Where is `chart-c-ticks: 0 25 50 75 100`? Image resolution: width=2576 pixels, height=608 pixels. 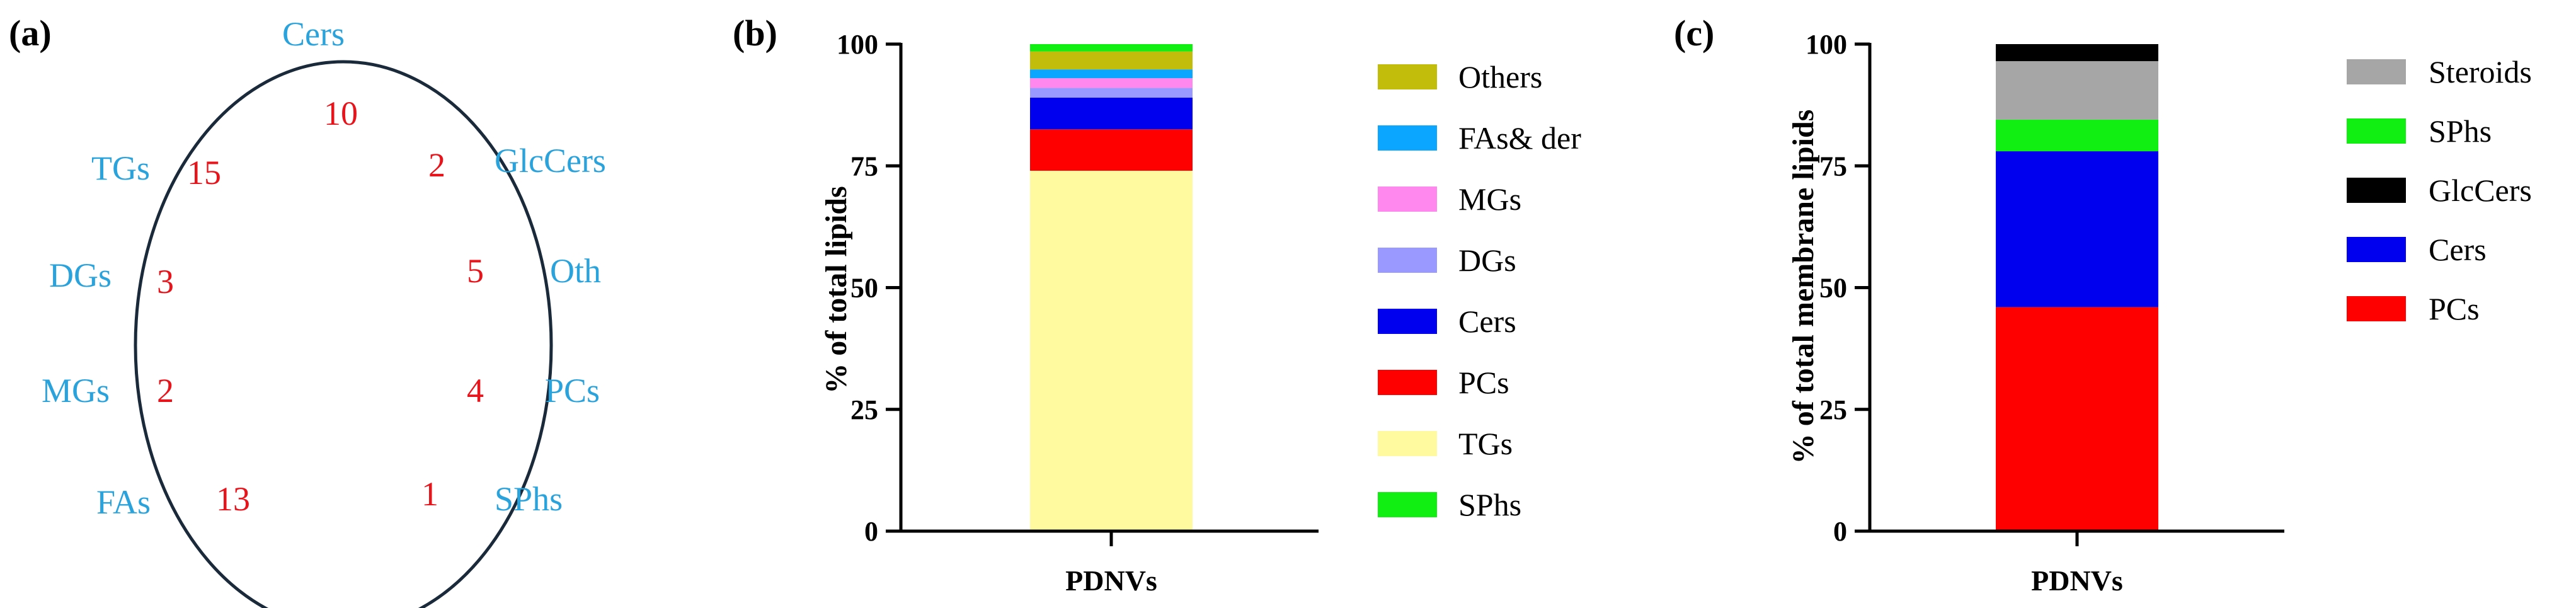
chart-c-ticks: 0 25 50 75 100 is located at coordinates (1838, 288).